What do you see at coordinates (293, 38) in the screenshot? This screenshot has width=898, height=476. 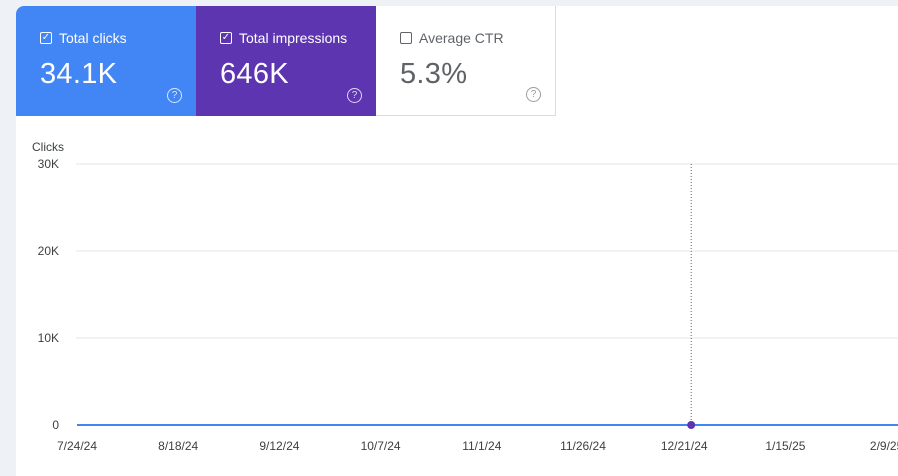 I see `total-impressions-label: Total impressions` at bounding box center [293, 38].